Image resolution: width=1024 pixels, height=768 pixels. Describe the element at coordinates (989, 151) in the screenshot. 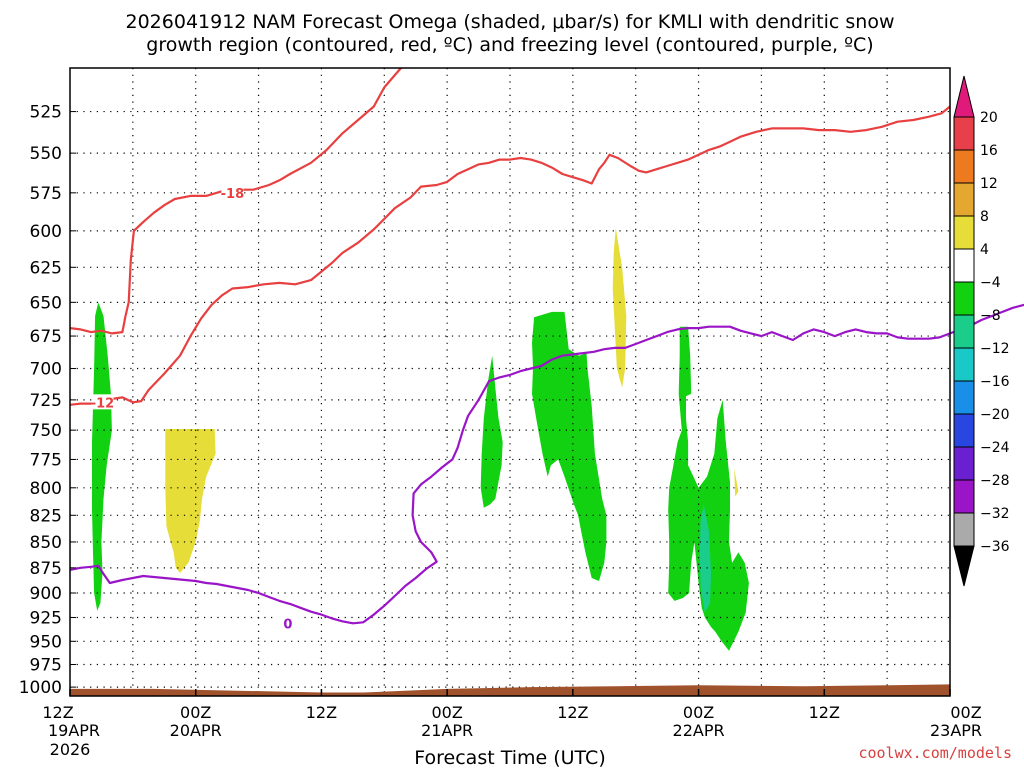

I see `colorbar-label-1: 16` at that location.